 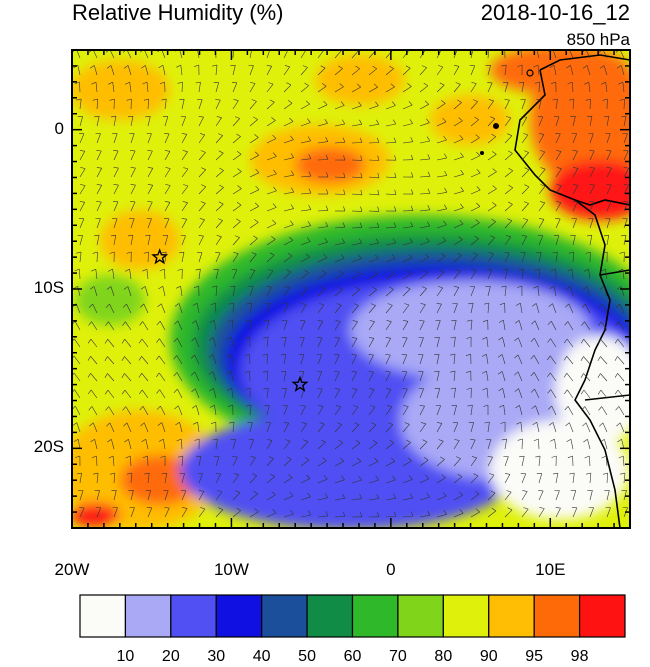 I want to click on colorbar-label: 30, so click(x=216, y=656).